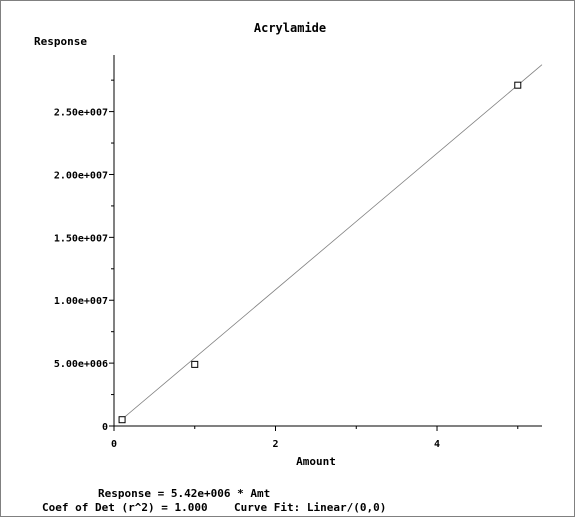 The image size is (575, 518). Describe the element at coordinates (184, 493) in the screenshot. I see `equation-text: Response = 5.42e+006 * Amt` at that location.